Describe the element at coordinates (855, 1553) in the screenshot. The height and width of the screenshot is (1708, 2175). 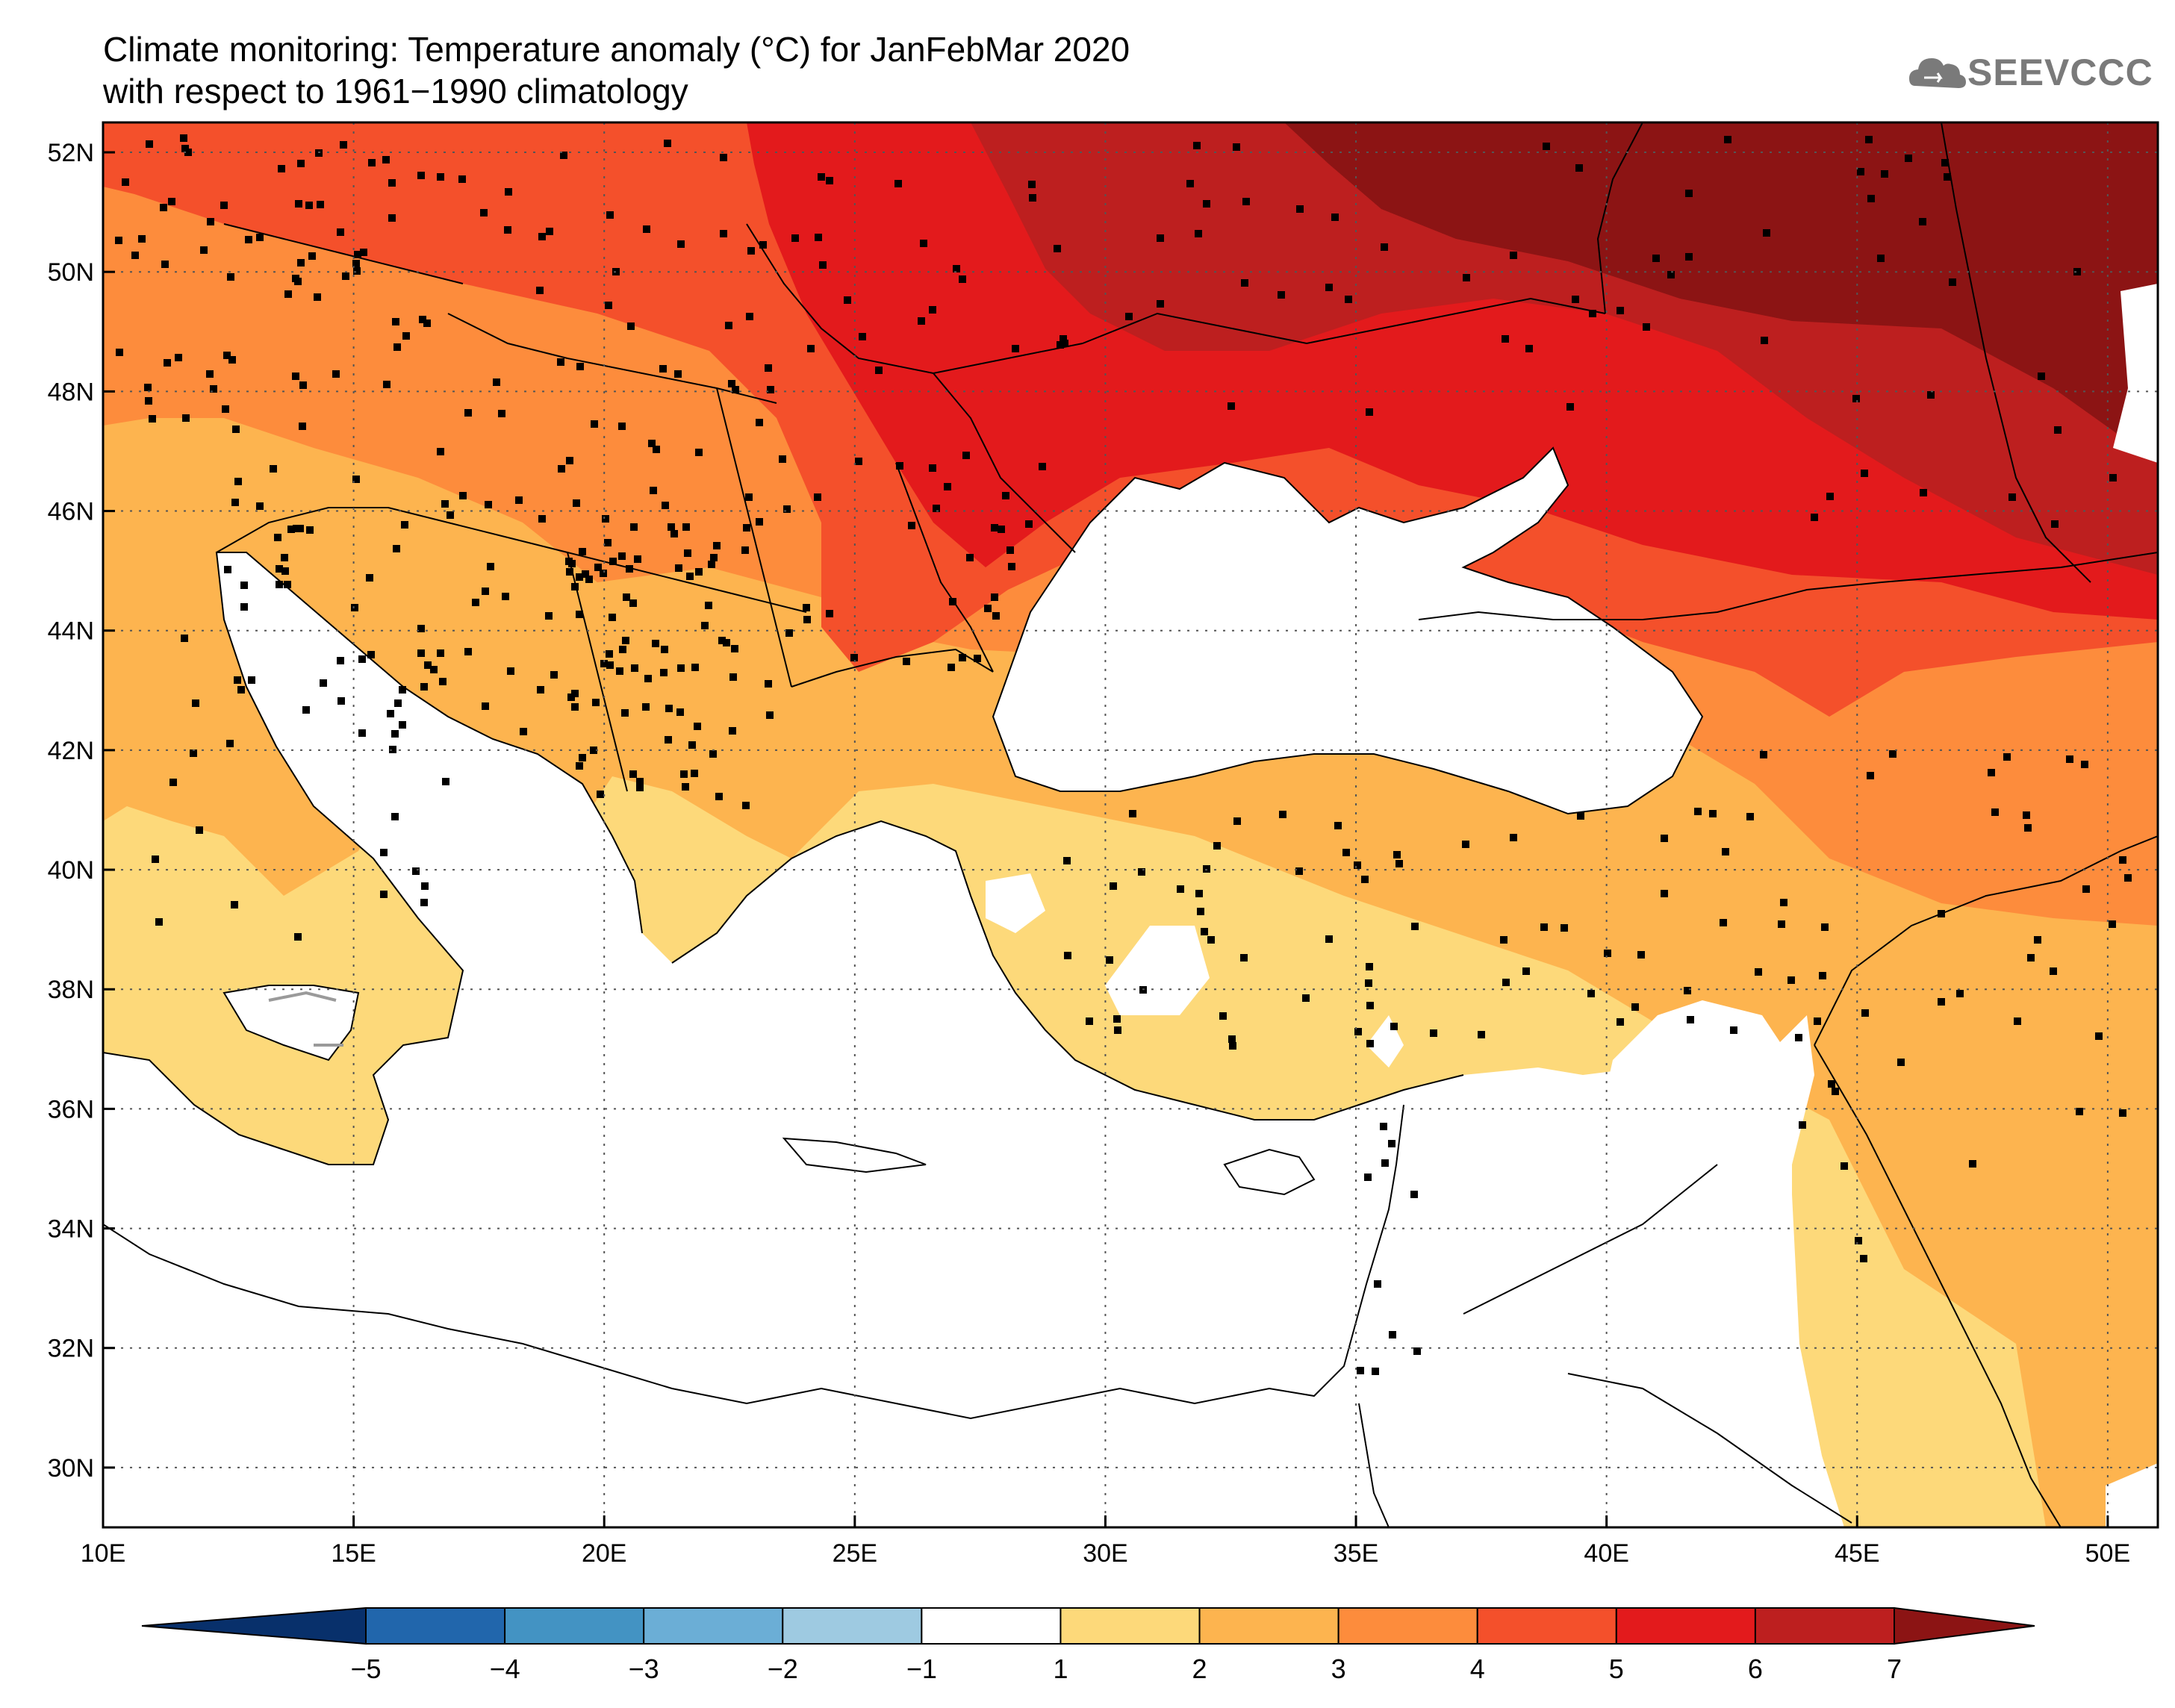
I see `lon-tick-label: 25E` at that location.